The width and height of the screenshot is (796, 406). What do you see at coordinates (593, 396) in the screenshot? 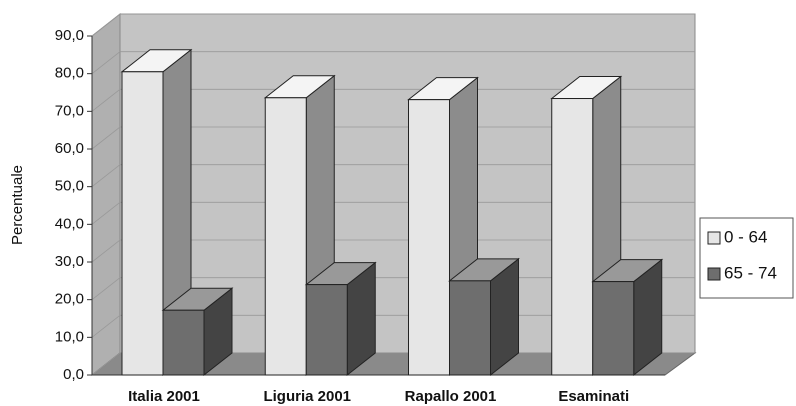
I see `x-tick-label: Esaminati` at bounding box center [593, 396].